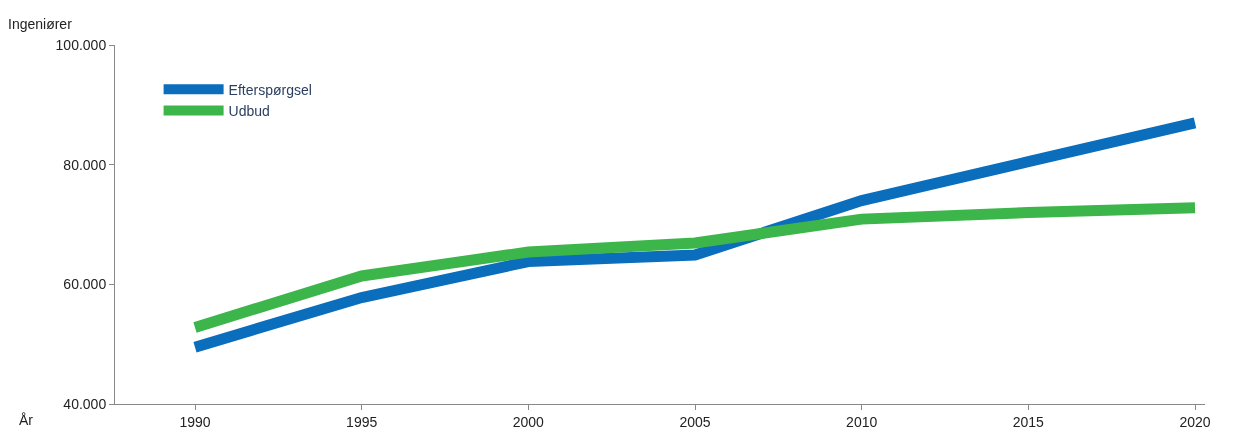  What do you see at coordinates (40, 24) in the screenshot?
I see `y-axis-title: Ingeniører` at bounding box center [40, 24].